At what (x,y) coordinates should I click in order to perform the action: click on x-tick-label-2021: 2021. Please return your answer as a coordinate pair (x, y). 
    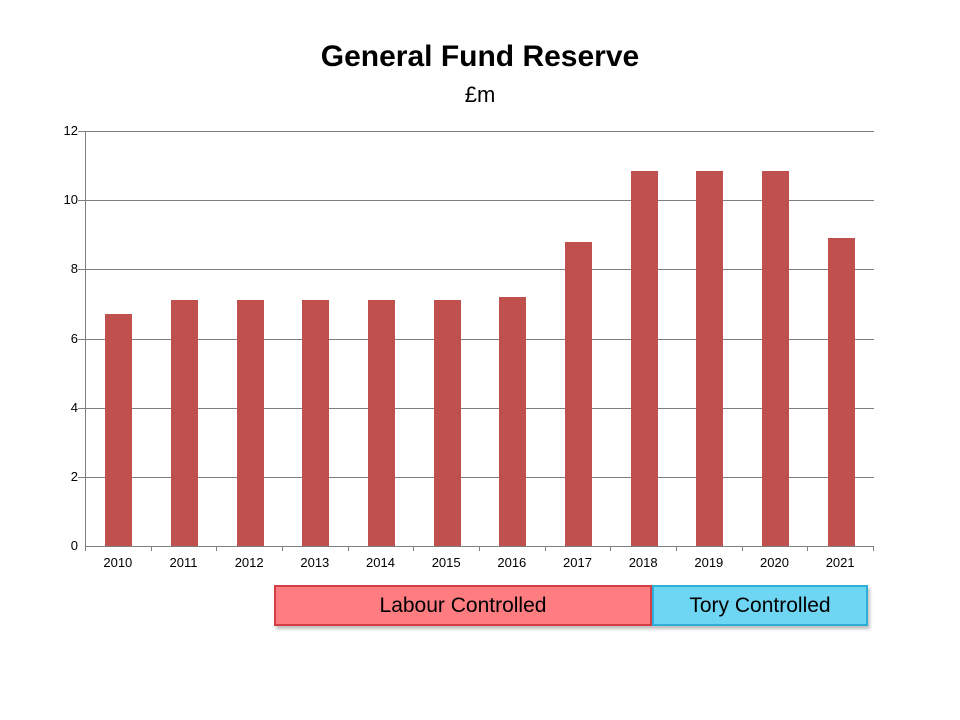
    Looking at the image, I should click on (840, 562).